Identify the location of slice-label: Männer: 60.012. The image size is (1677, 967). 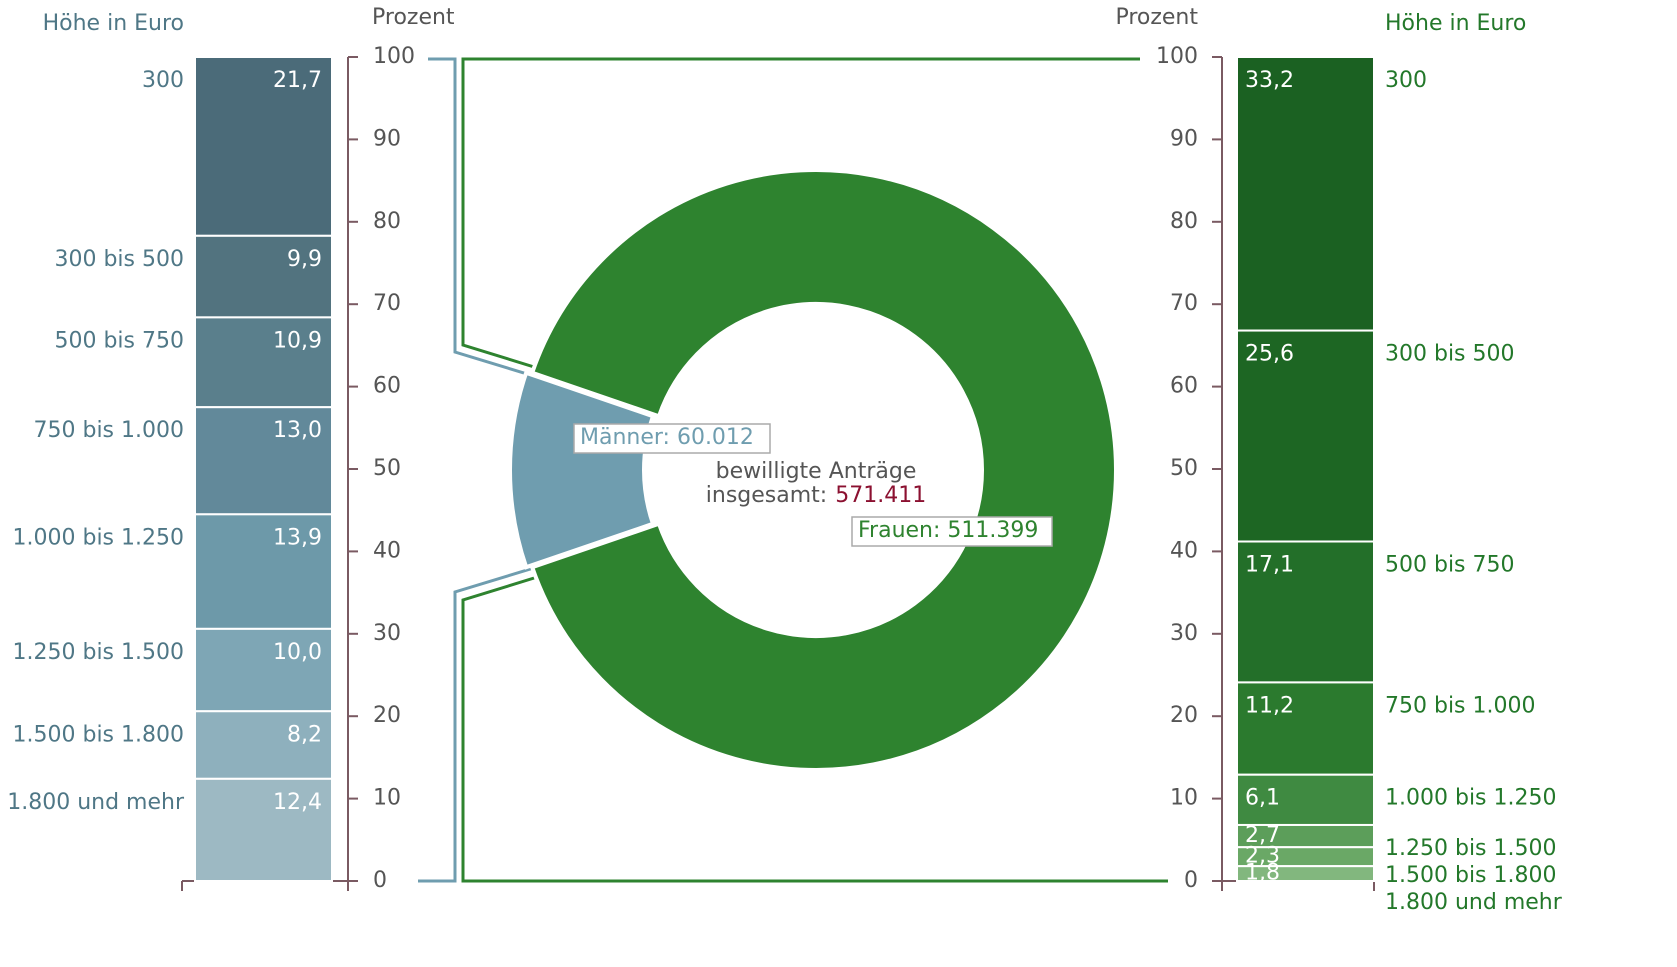
(667, 437).